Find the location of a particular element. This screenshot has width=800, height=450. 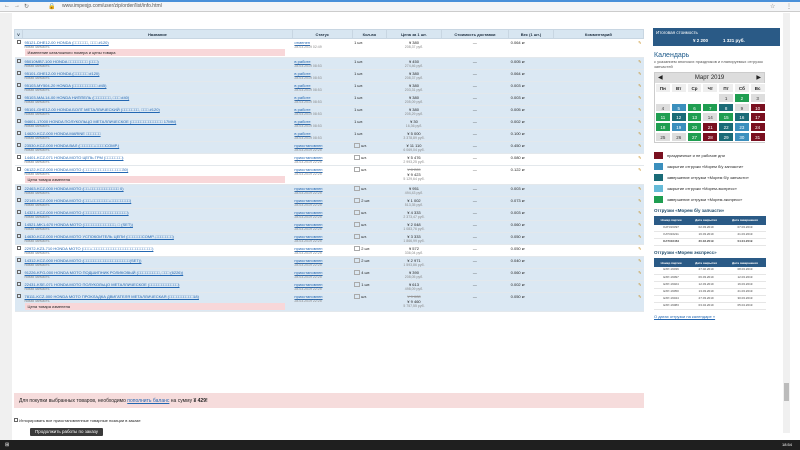

calendar-day: 27 is located at coordinates (694, 136).